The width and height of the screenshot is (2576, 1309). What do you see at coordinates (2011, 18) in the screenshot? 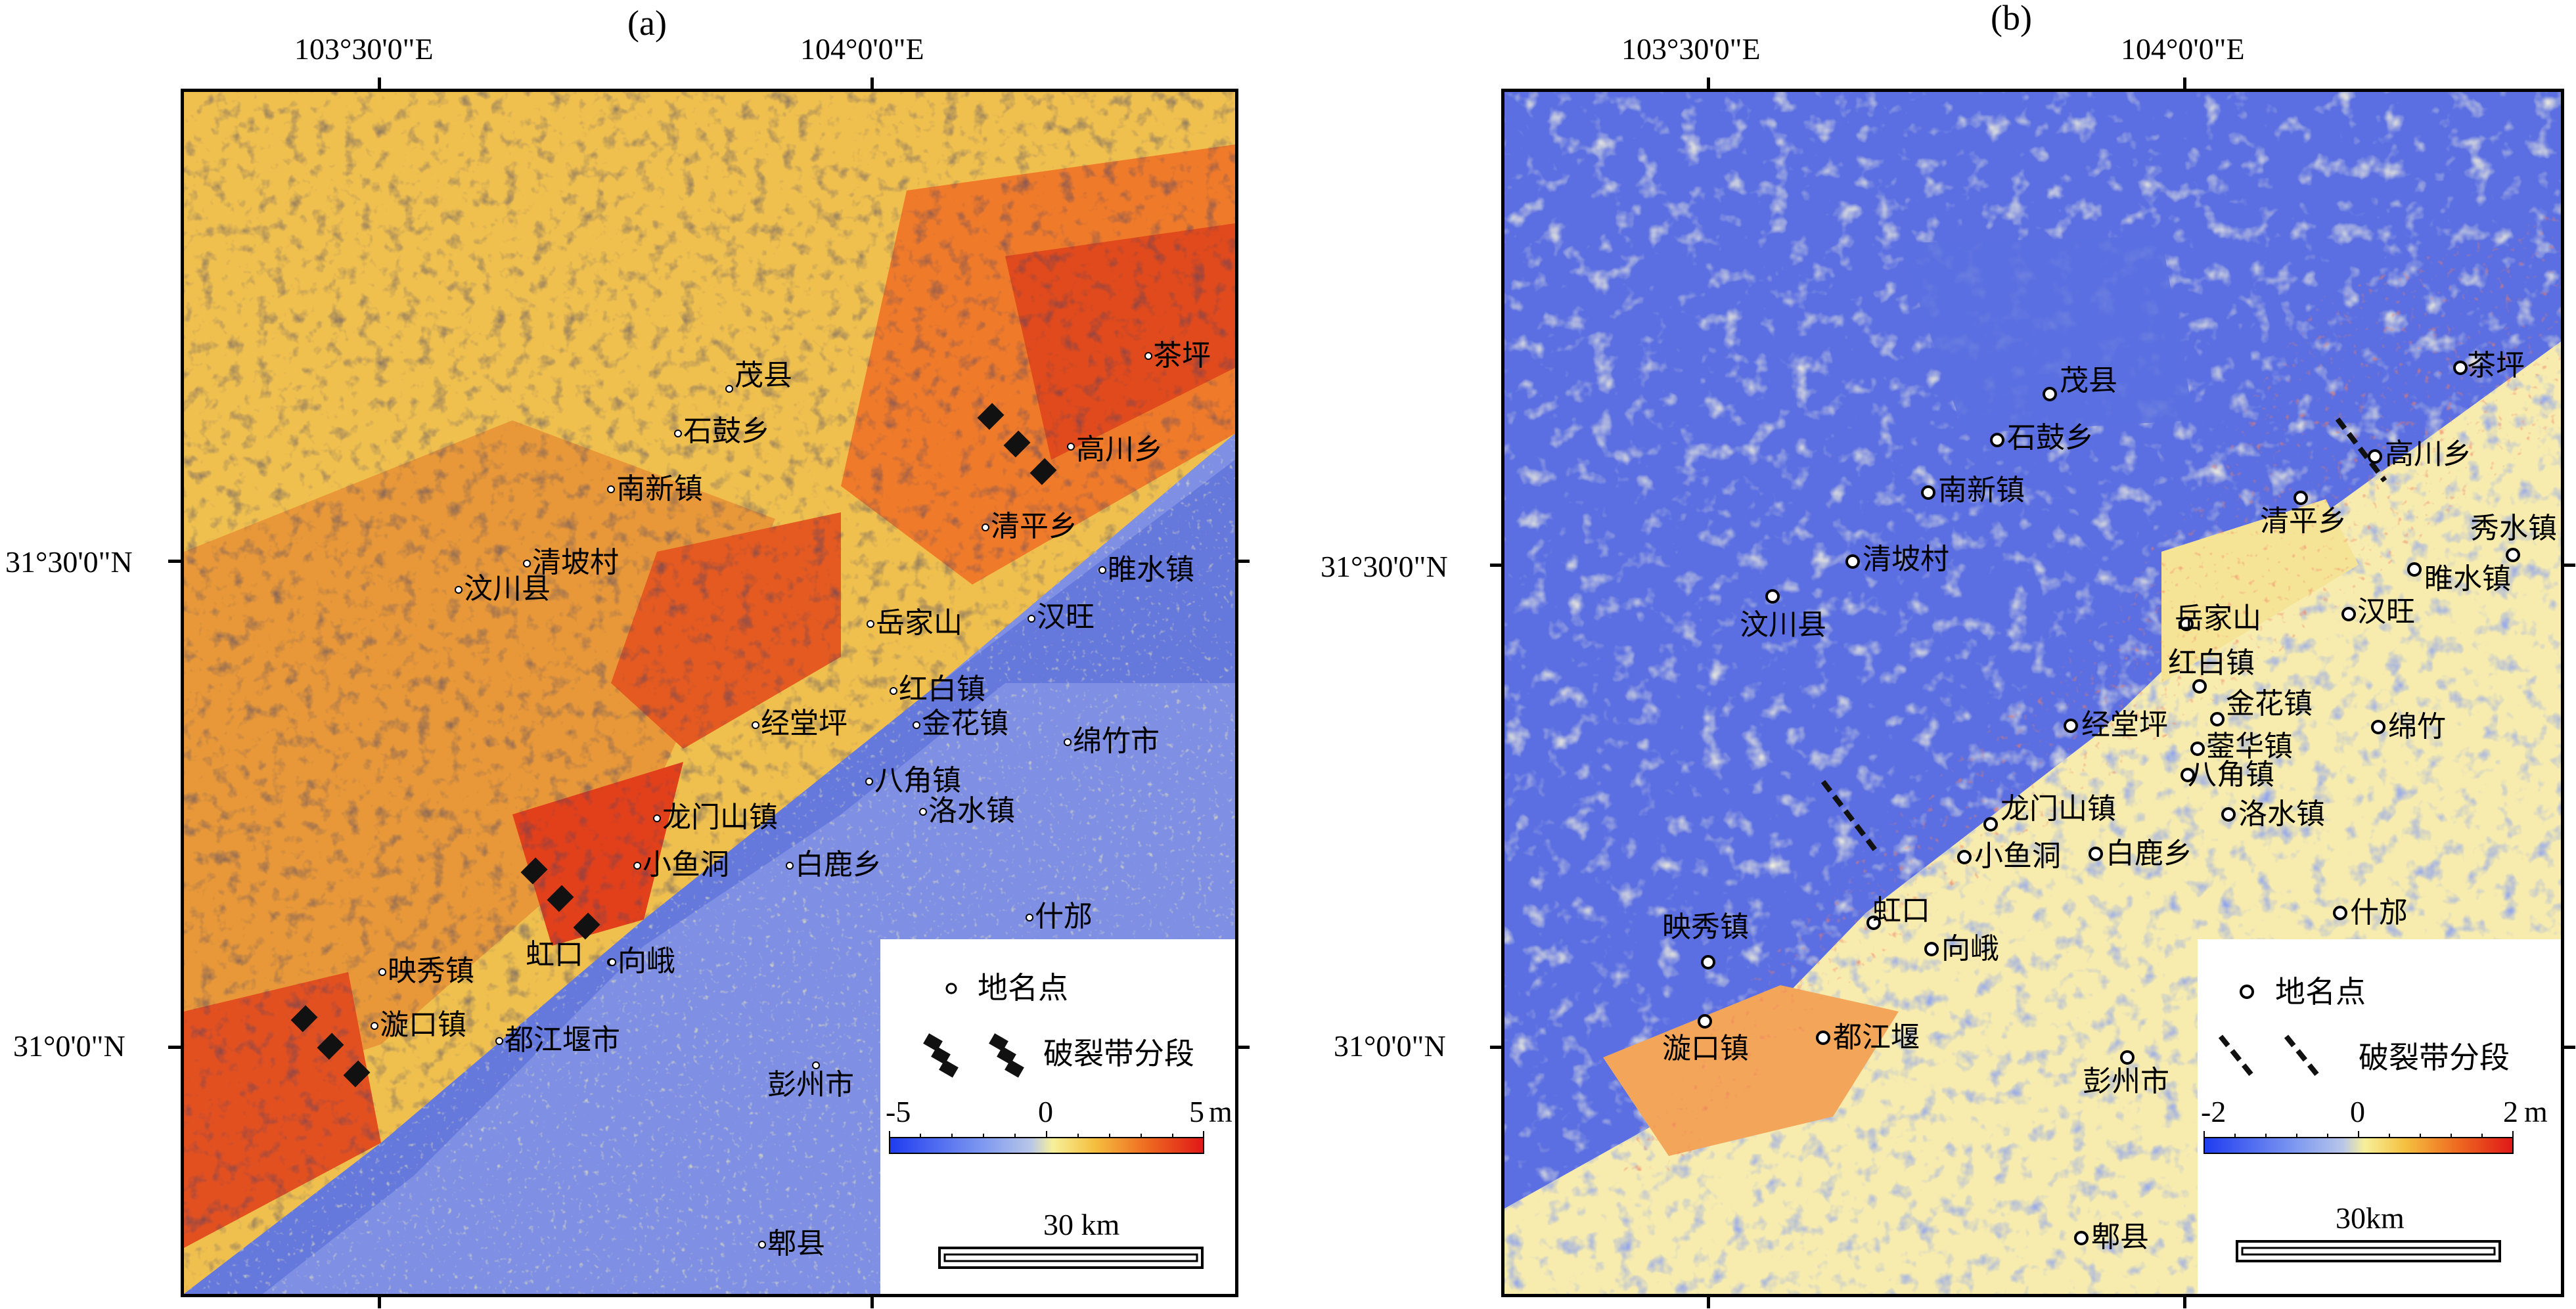
I see `panel-label: (b)` at bounding box center [2011, 18].